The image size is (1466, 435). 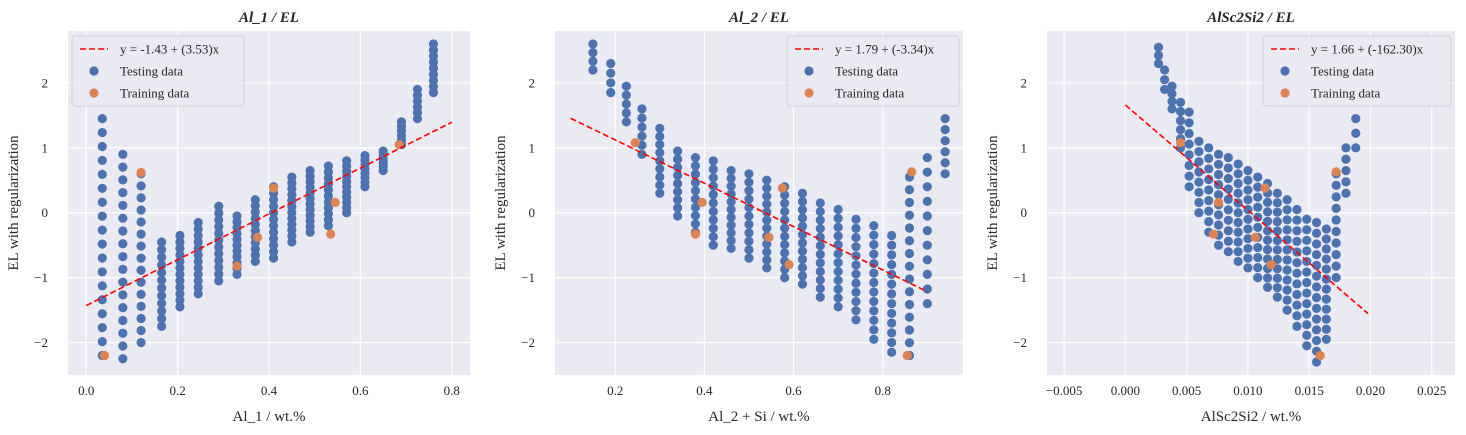 What do you see at coordinates (809, 71) in the screenshot?
I see `legend-testing-swatch` at bounding box center [809, 71].